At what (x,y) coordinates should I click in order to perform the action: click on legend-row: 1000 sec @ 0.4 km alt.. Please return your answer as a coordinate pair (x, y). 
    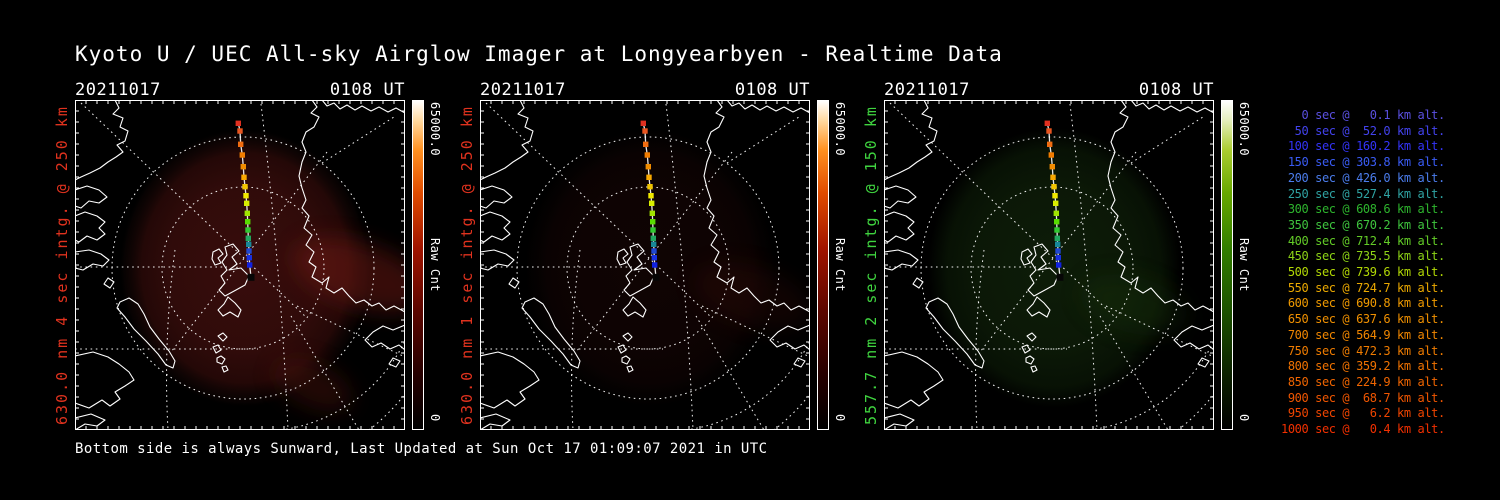
    Looking at the image, I should click on (1363, 429).